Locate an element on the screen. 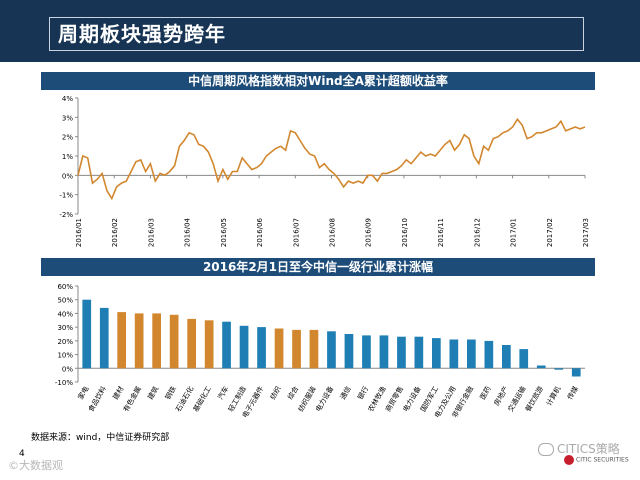 This screenshot has width=640, height=480. citic-logo-icon is located at coordinates (569, 460).